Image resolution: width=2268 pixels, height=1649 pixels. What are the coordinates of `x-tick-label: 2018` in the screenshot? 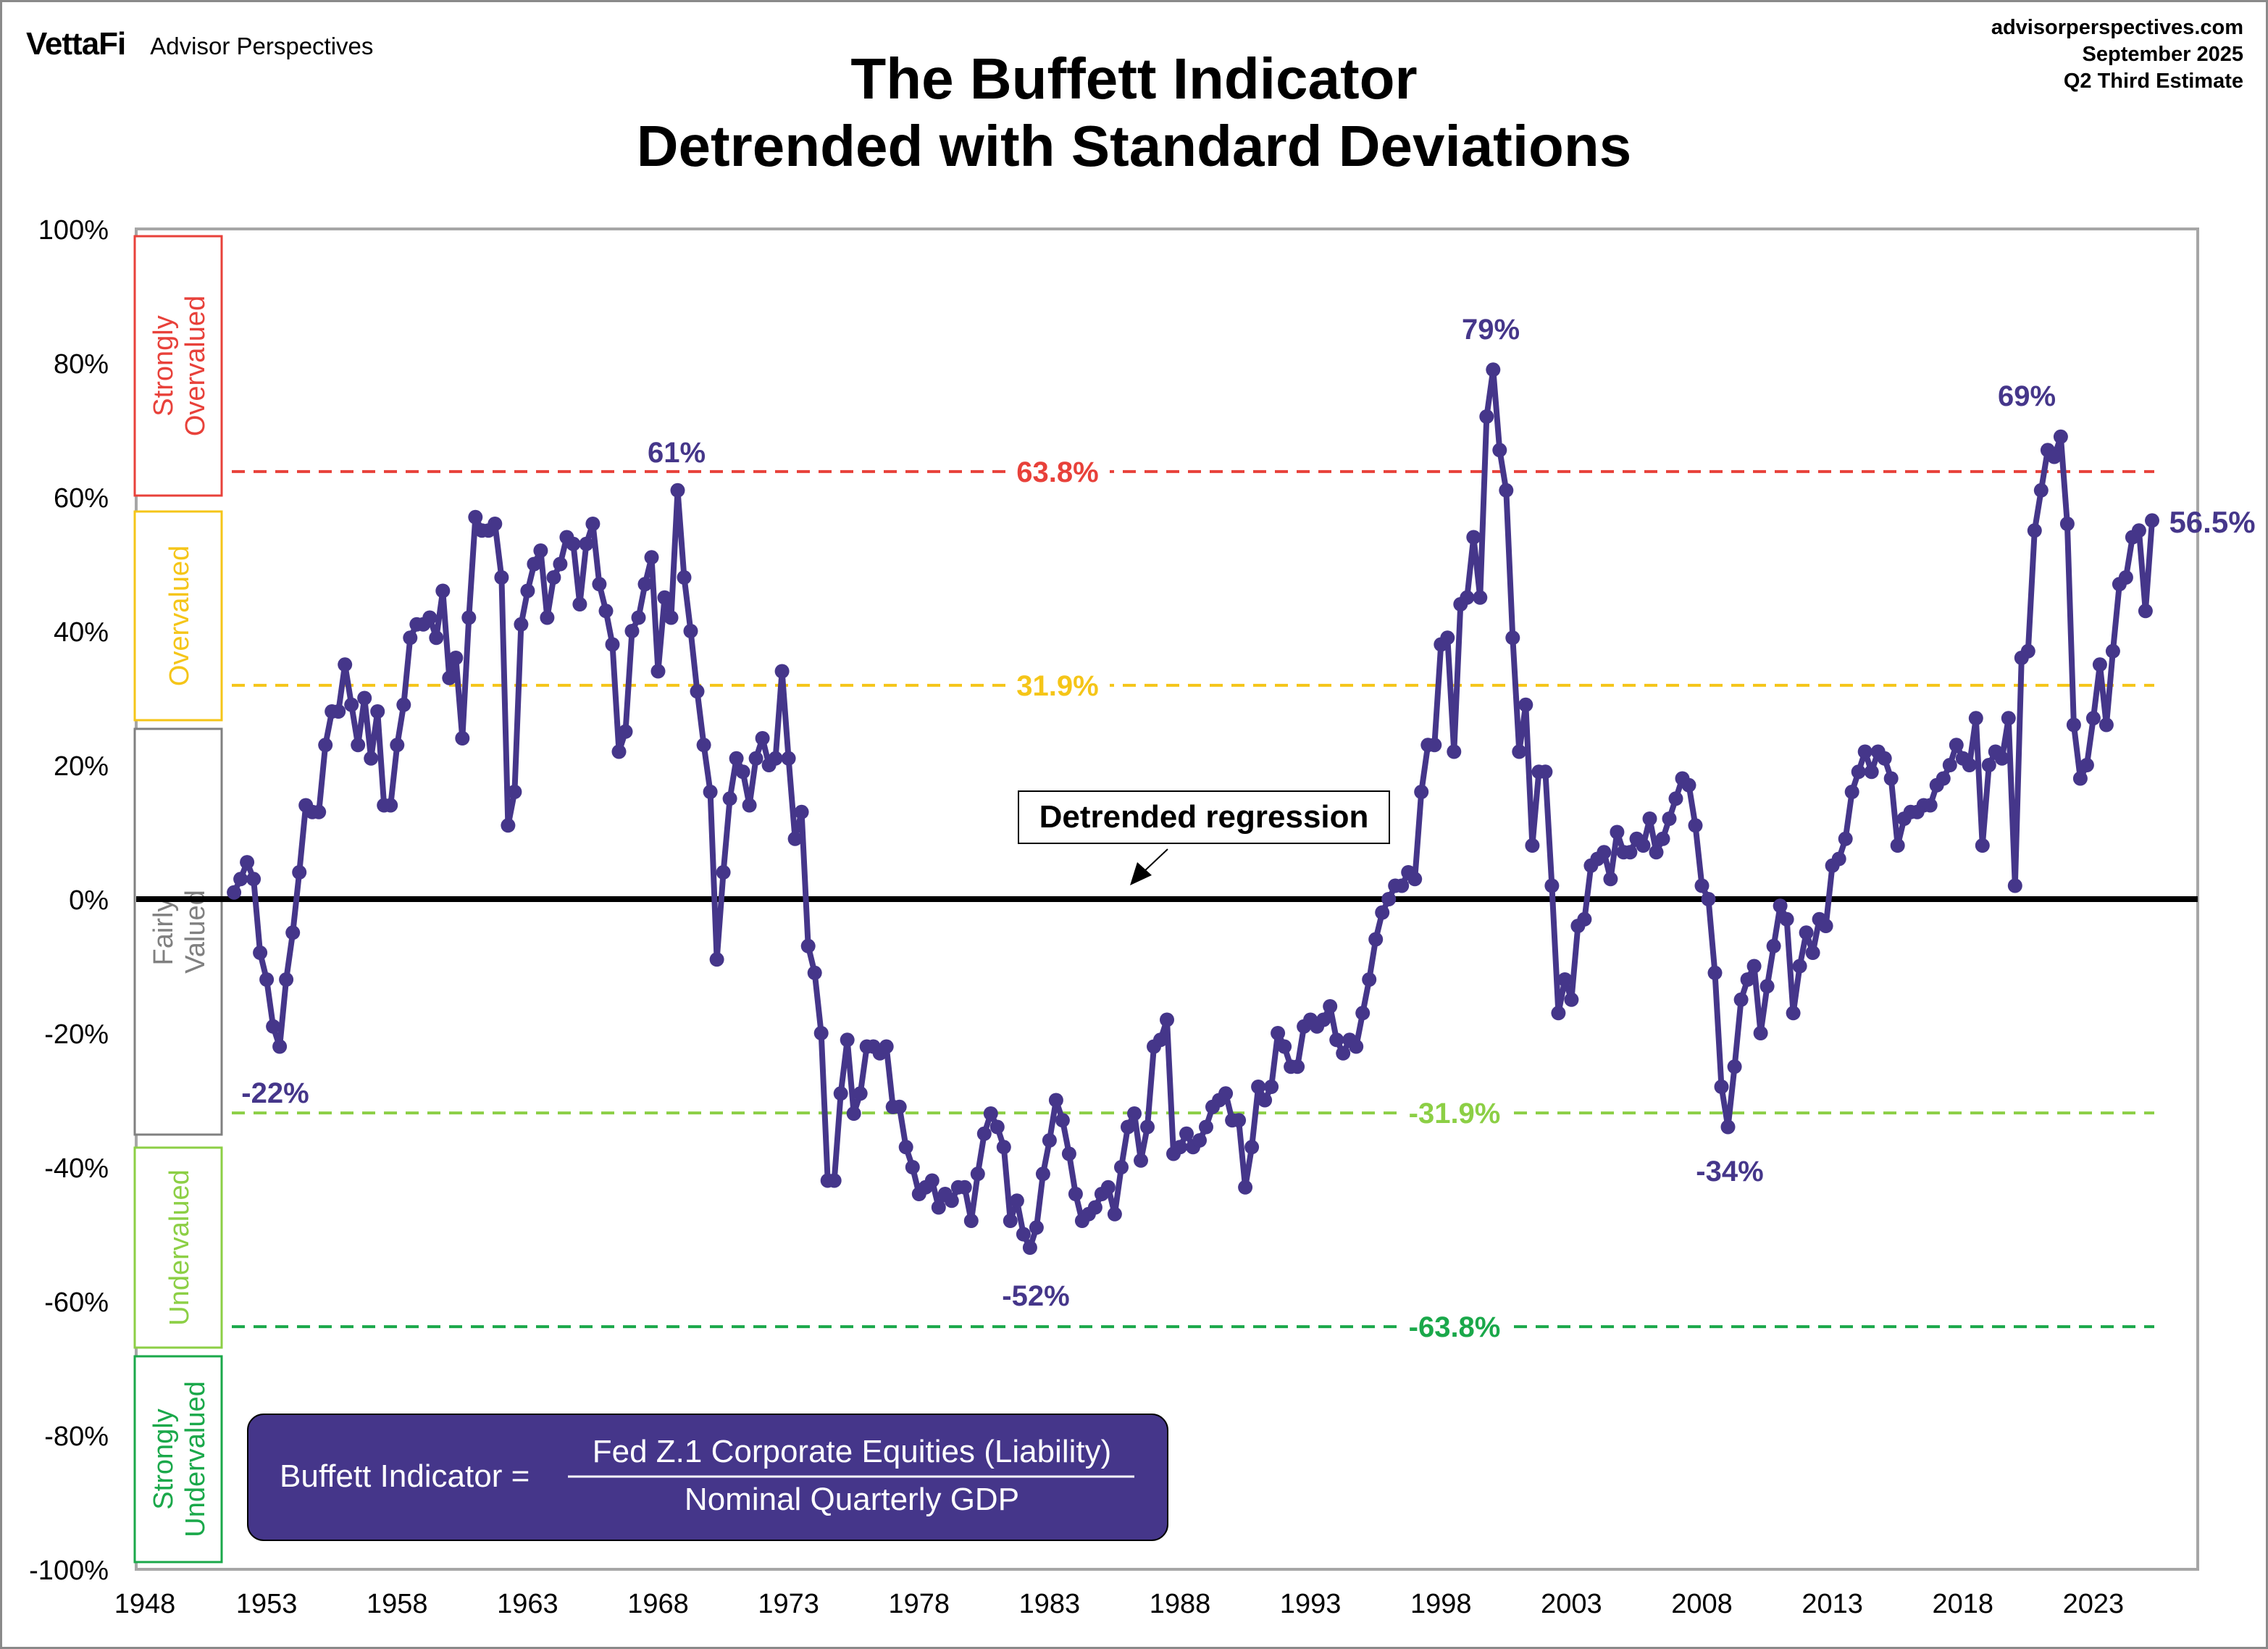 It's located at (1963, 1604).